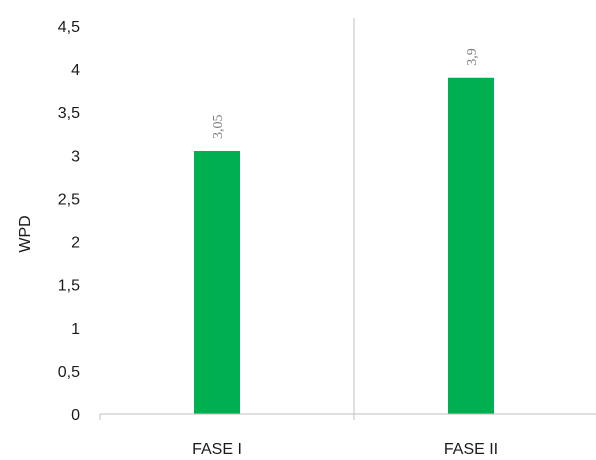 This screenshot has height=460, width=596. I want to click on y-tick-label: 4,5, so click(69, 27).